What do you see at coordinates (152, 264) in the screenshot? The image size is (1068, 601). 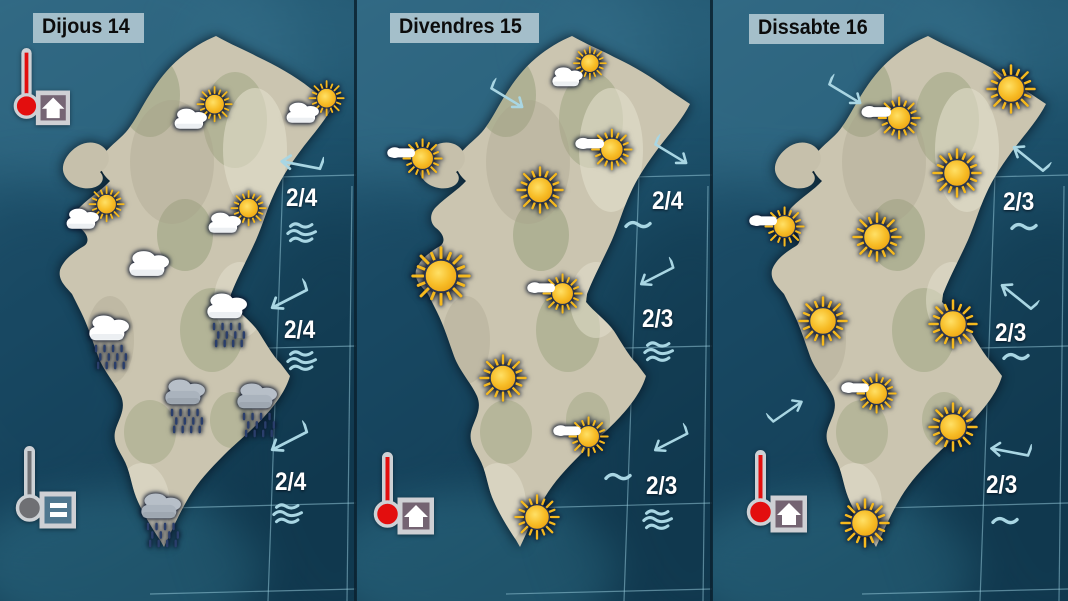 I see `cloud-icon` at bounding box center [152, 264].